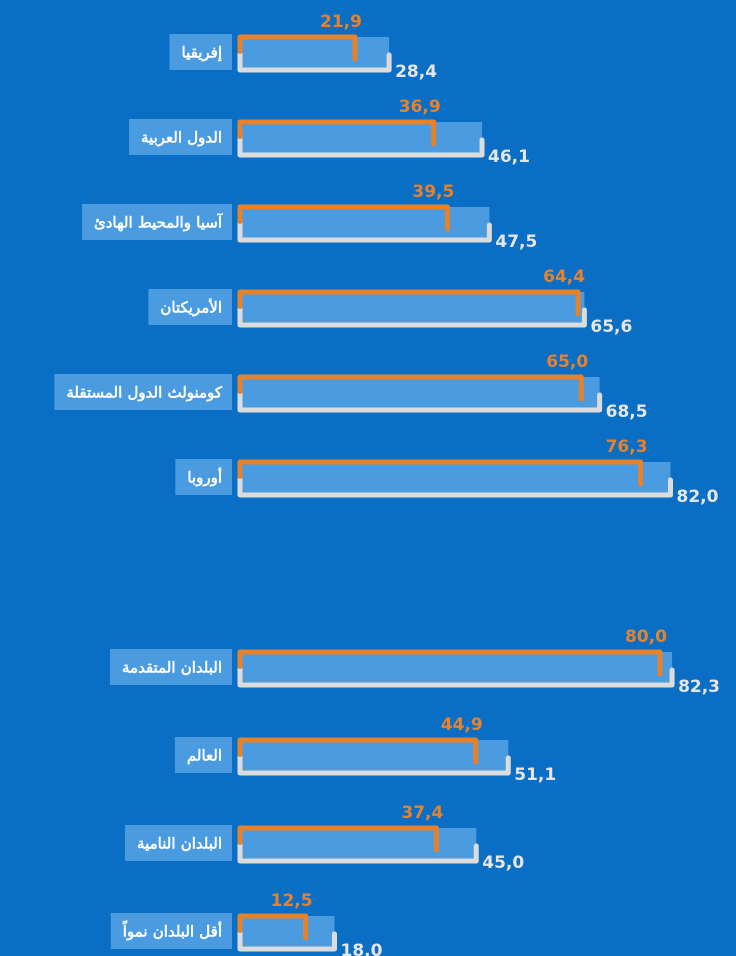  I want to click on value-label: 65,0, so click(567, 362).